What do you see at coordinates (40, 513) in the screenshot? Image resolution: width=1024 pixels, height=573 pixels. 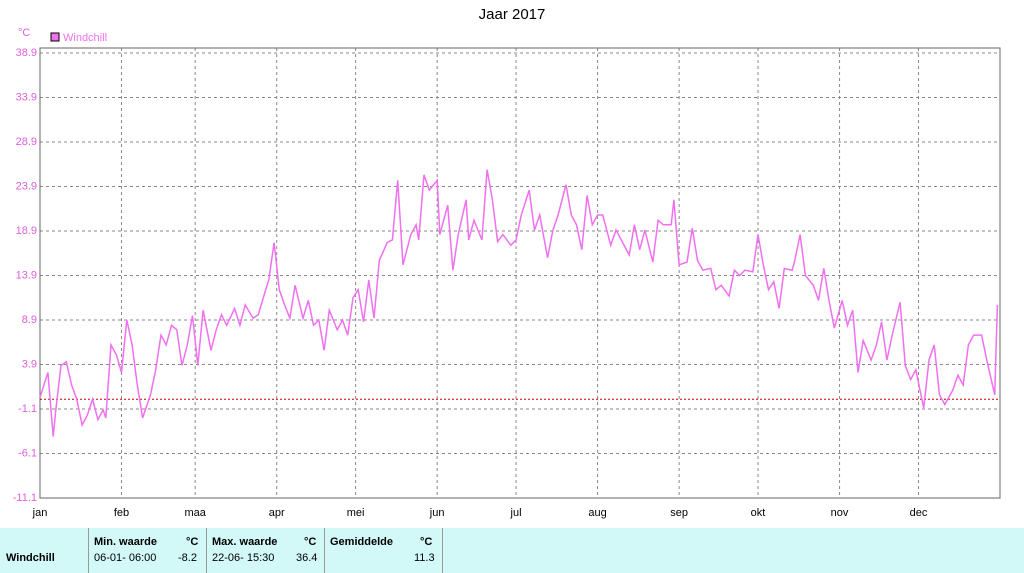 I see `x-tick-label: jan` at bounding box center [40, 513].